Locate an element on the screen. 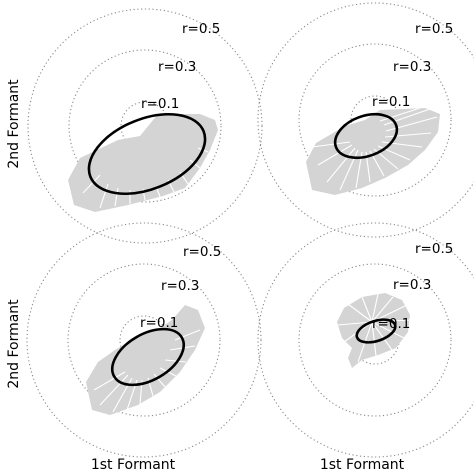 This screenshot has height=474, width=474. x-axis-label-left: 1st Formant is located at coordinates (133, 465).